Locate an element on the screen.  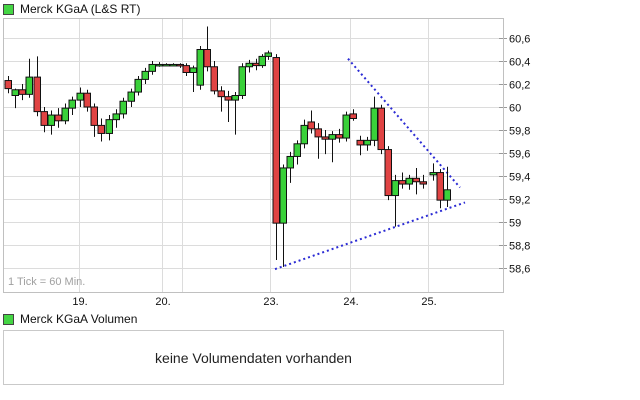
x-axis-label: 24. is located at coordinates (350, 302).